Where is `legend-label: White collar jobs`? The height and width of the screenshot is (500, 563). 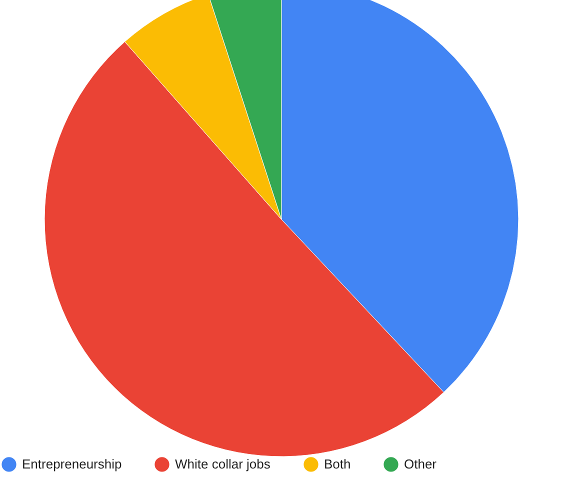
legend-label: White collar jobs is located at coordinates (223, 464).